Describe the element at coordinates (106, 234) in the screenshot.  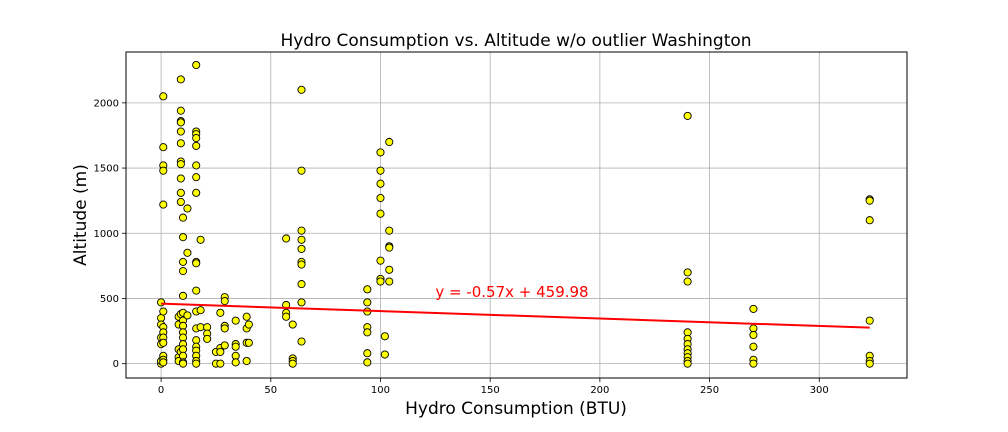
I see `y-tick-label: 1000` at that location.